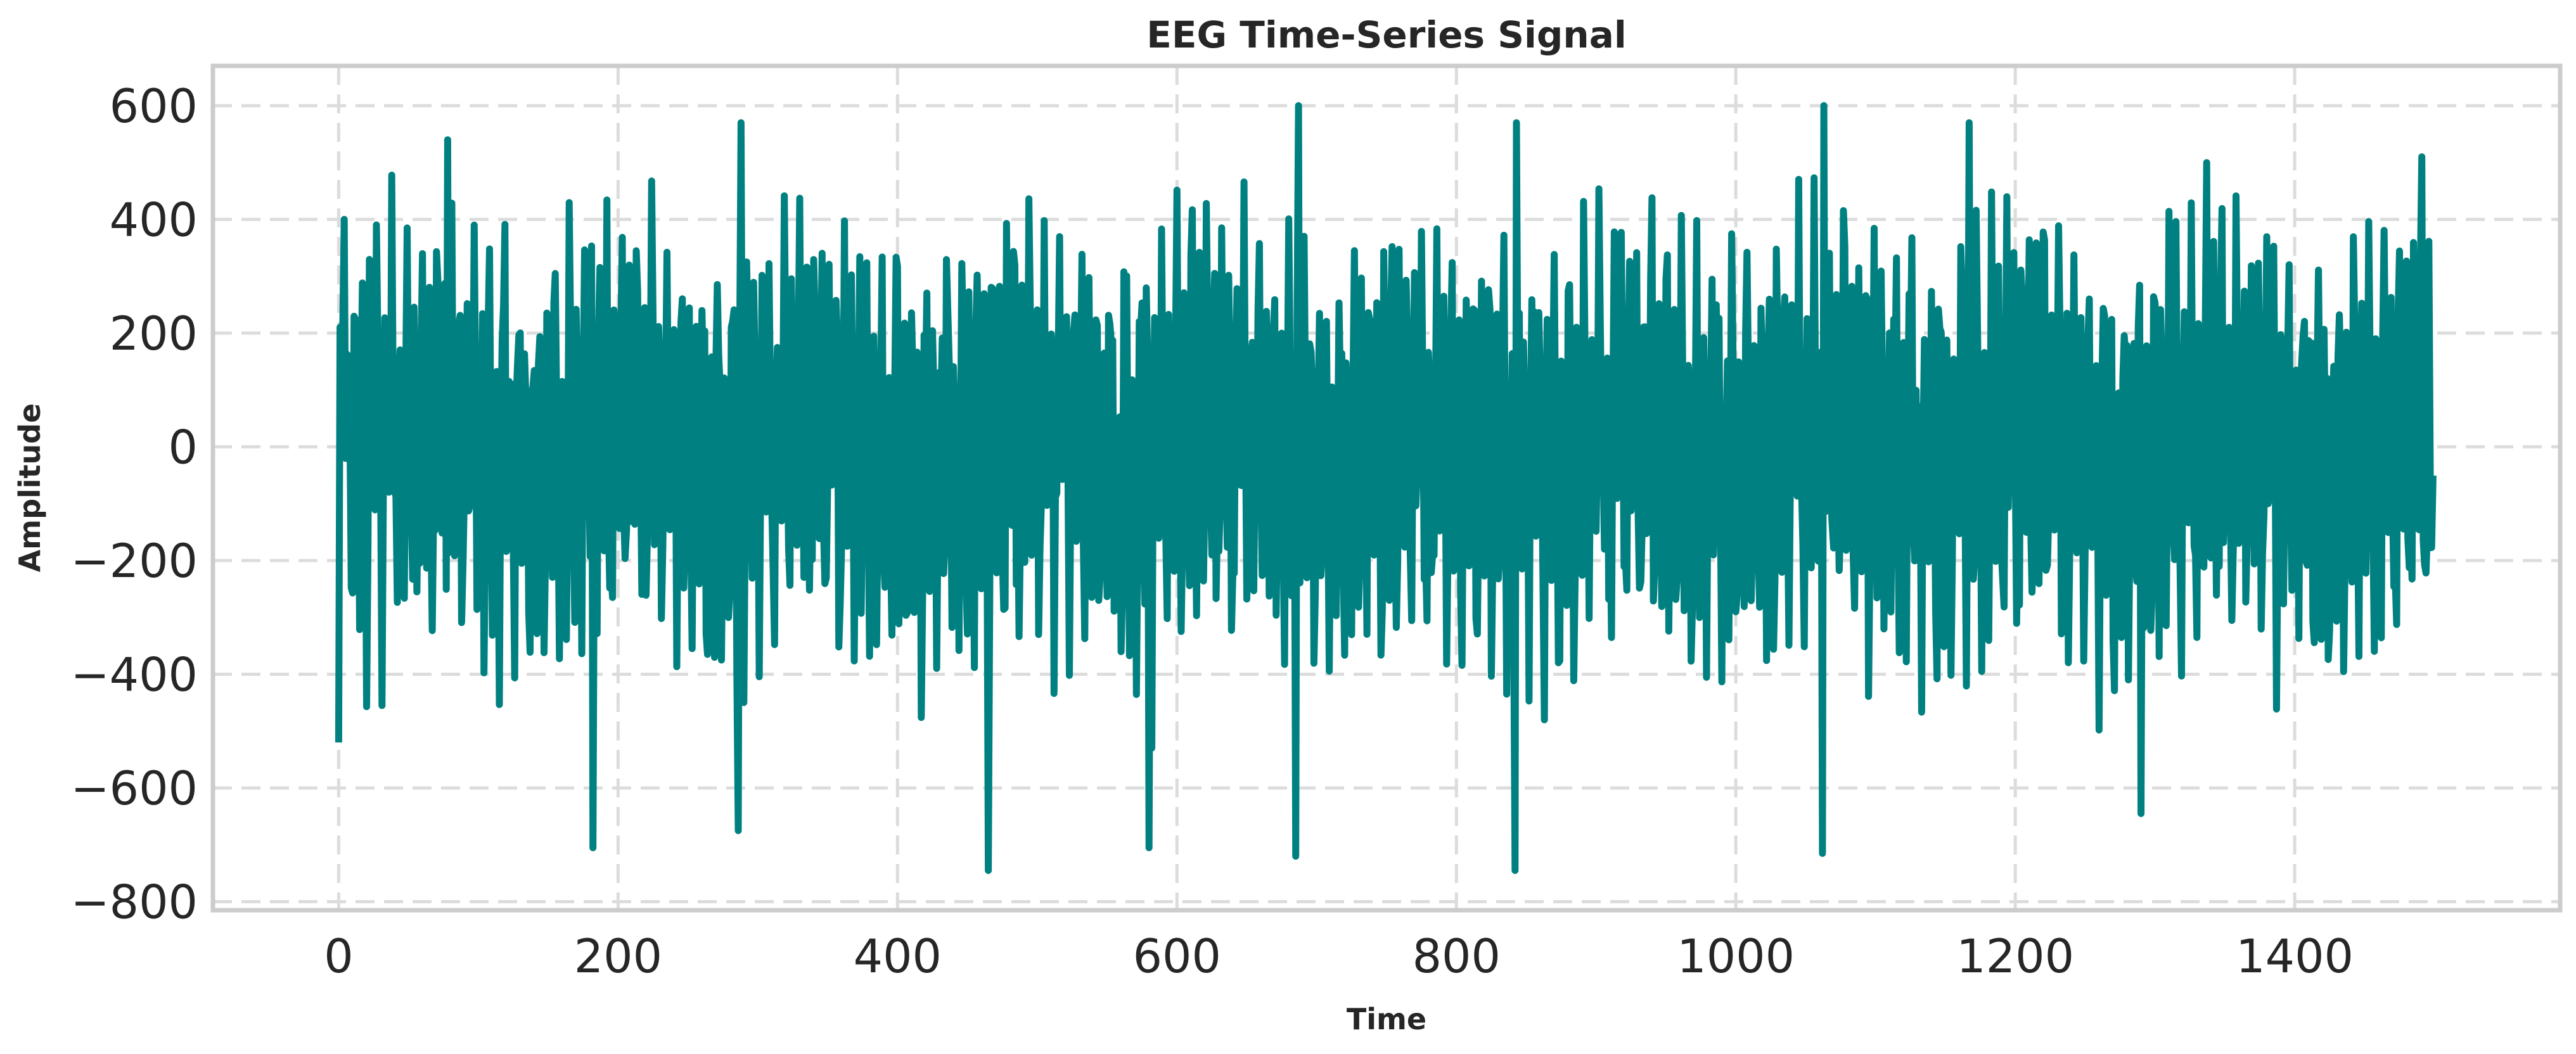  I want to click on y-axis-ticks: 600 400 200 0 −200 −400 −600 −800, so click(134, 505).